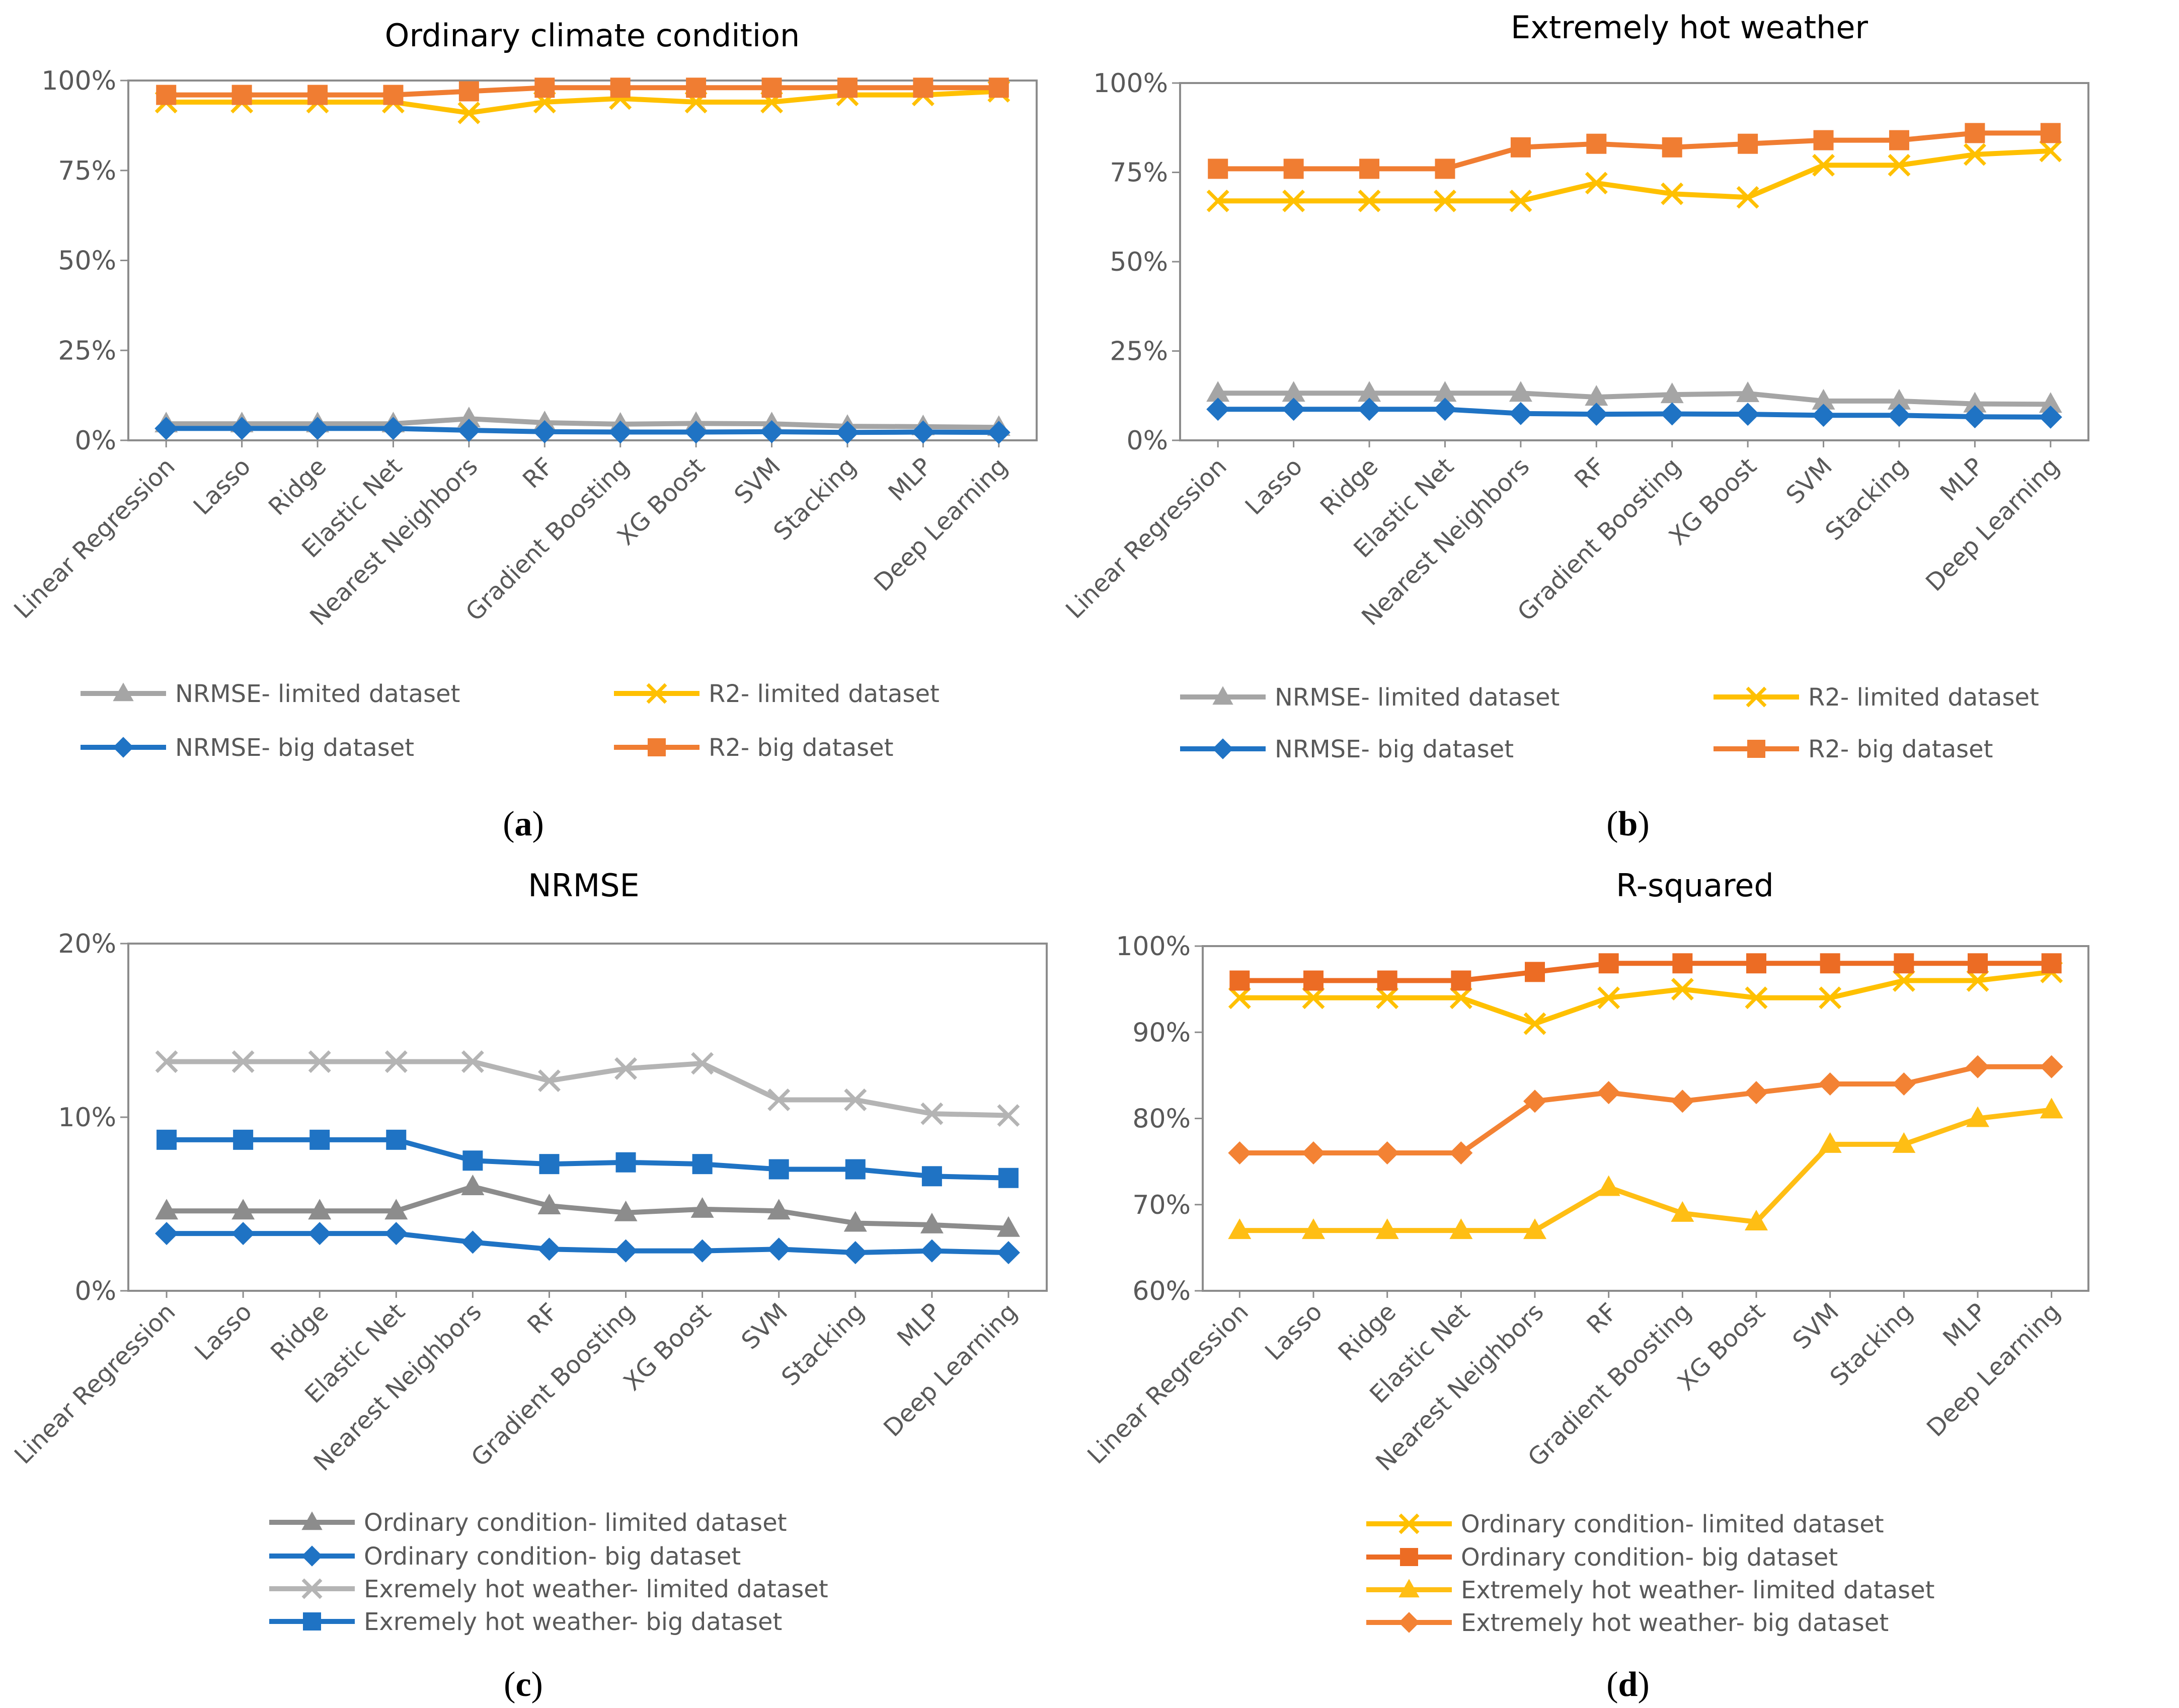 This screenshot has width=2179, height=1708. I want to click on x-tick-label: Linear Regression, so click(95, 538).